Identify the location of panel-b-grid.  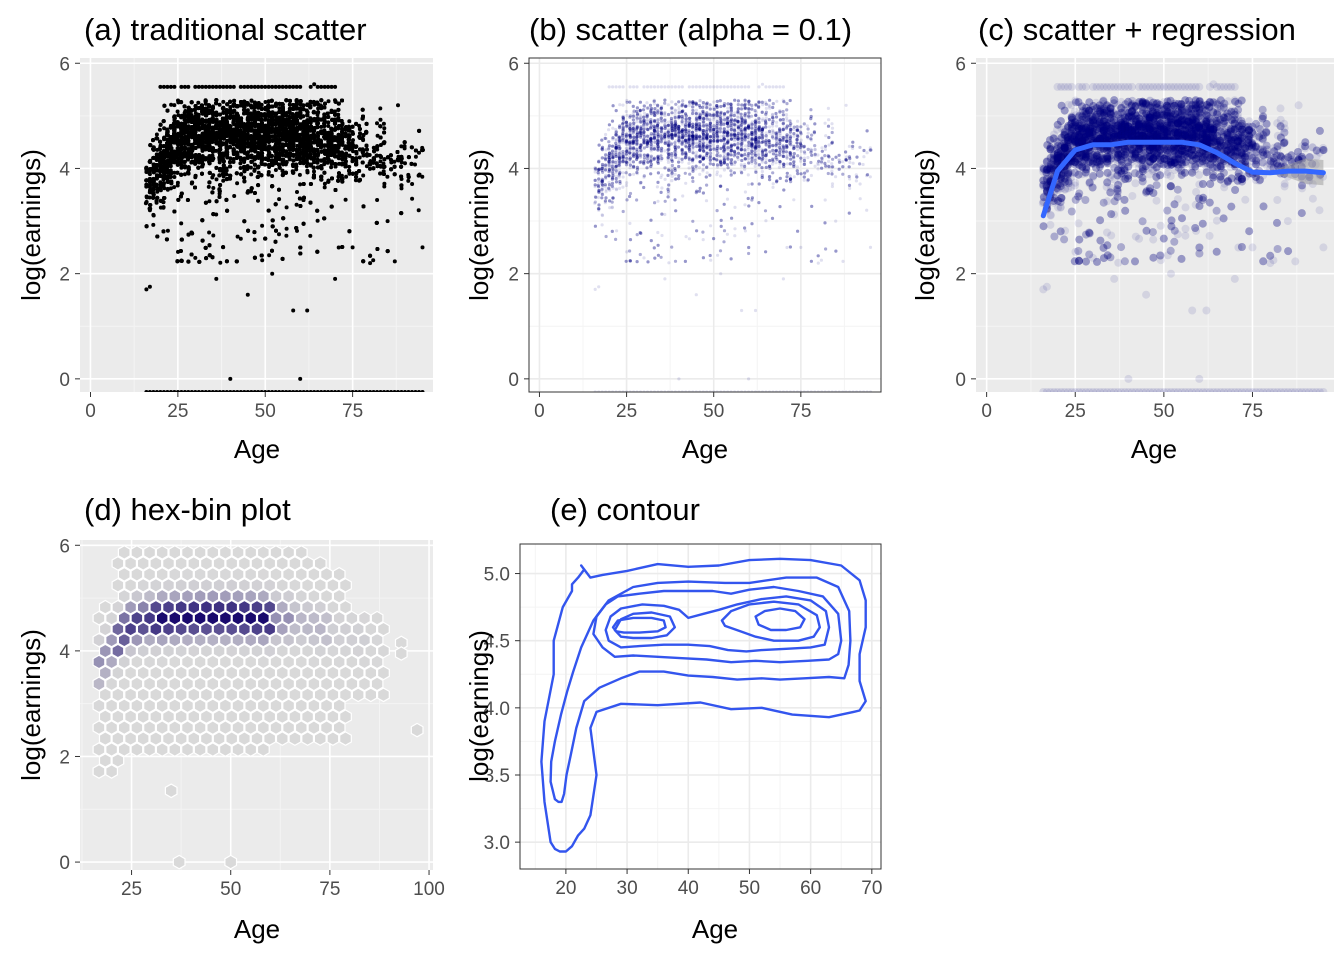
(705, 225).